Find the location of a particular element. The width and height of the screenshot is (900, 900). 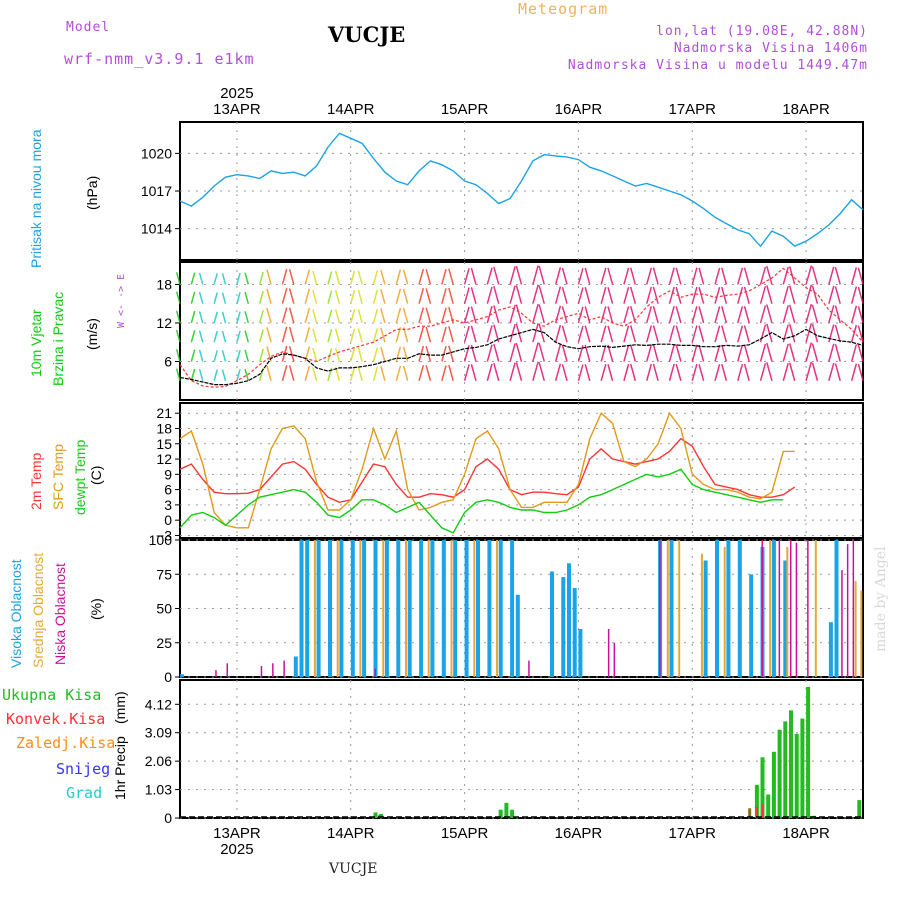

day-label-top: 13APR is located at coordinates (237, 109).